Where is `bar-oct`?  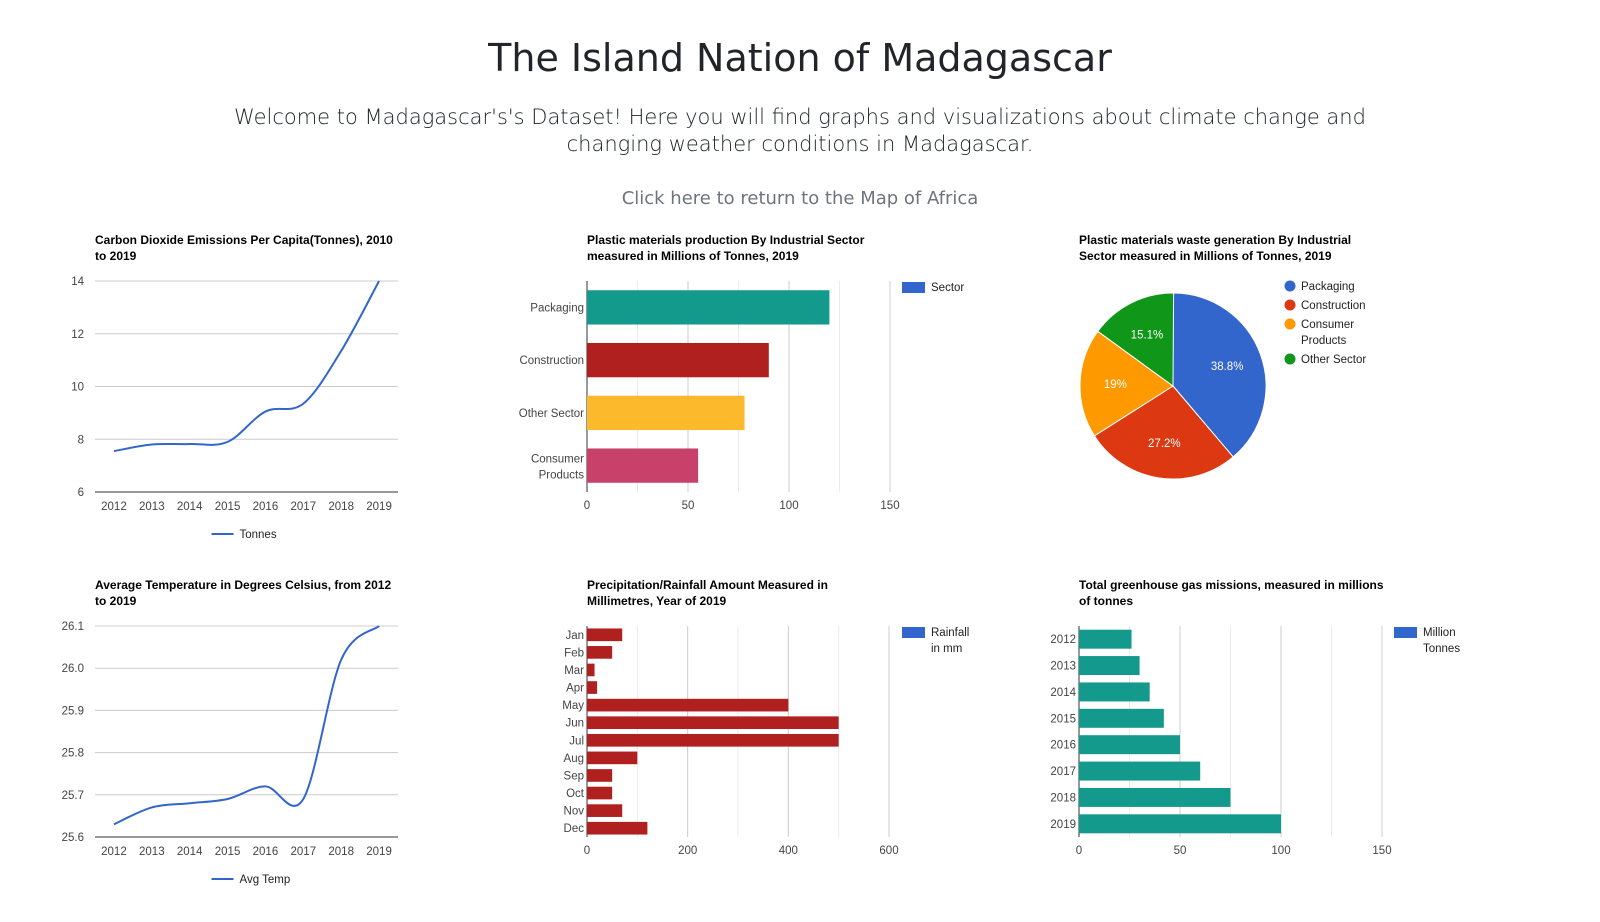 bar-oct is located at coordinates (600, 793).